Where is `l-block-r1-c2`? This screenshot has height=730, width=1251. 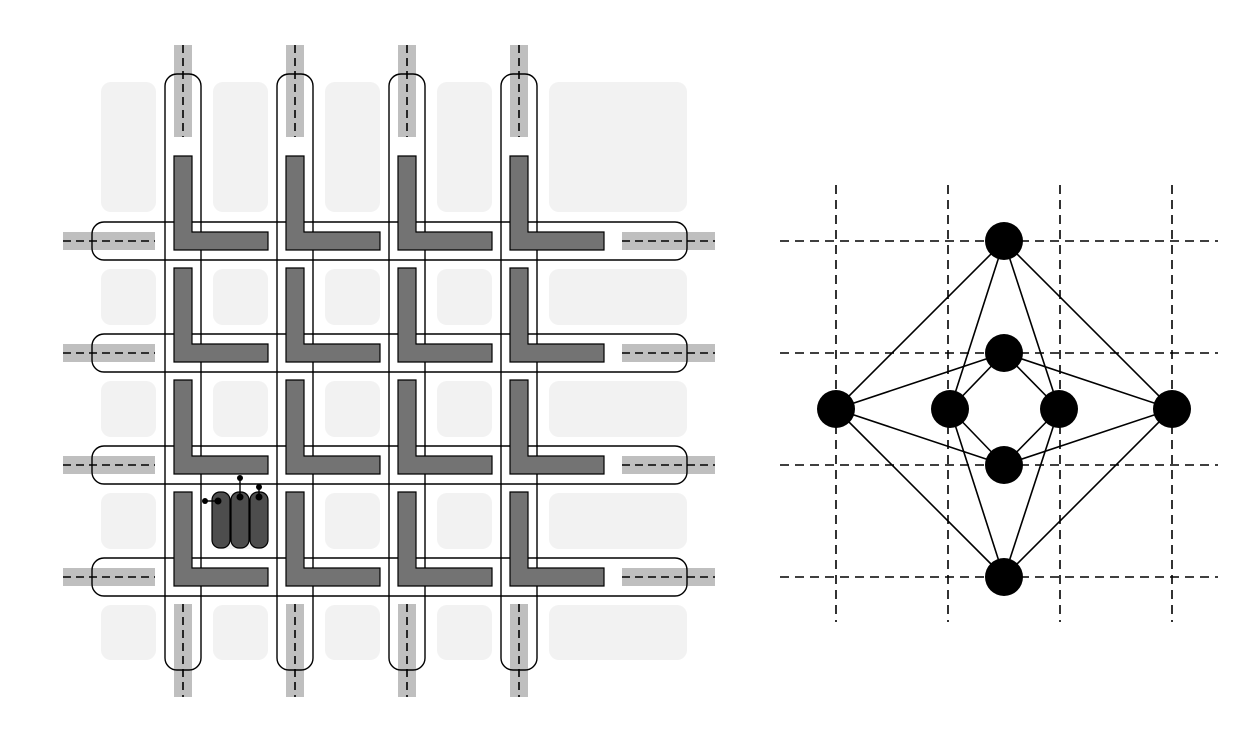 l-block-r1-c2 is located at coordinates (445, 315).